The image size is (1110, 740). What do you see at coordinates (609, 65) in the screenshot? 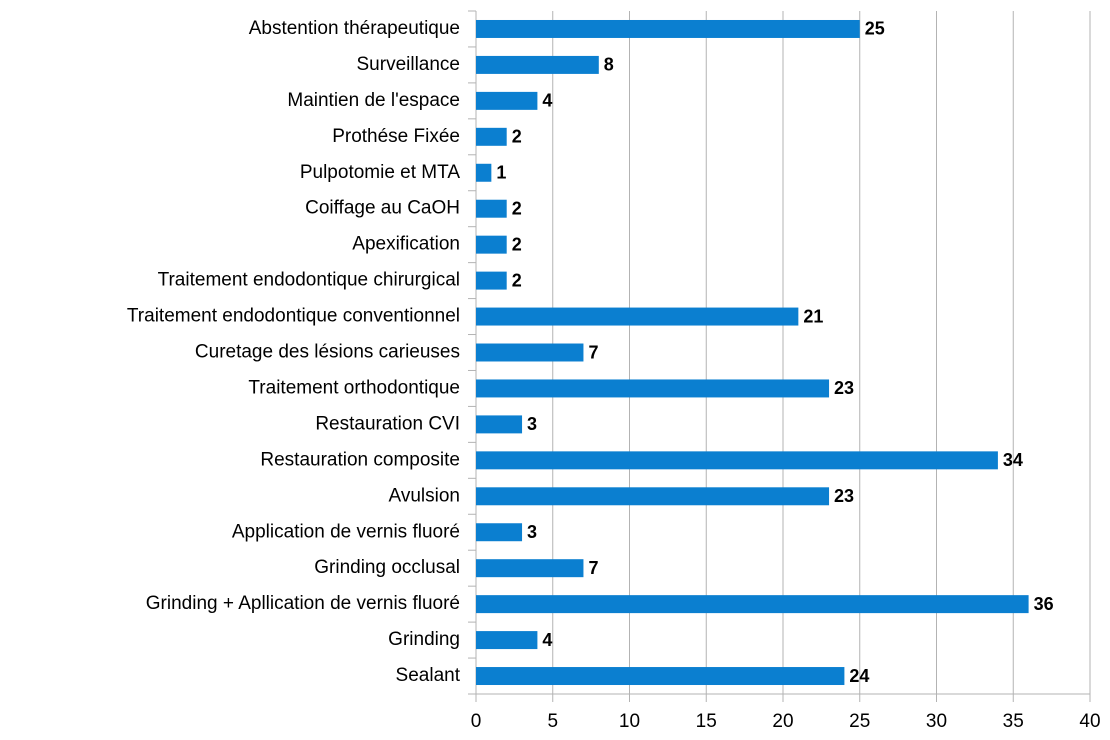
I see `value-label: 8` at bounding box center [609, 65].